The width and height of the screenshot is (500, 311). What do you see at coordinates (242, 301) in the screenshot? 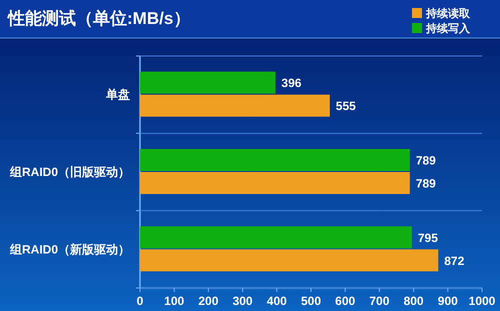
I see `x-tick-label: 300` at bounding box center [242, 301].